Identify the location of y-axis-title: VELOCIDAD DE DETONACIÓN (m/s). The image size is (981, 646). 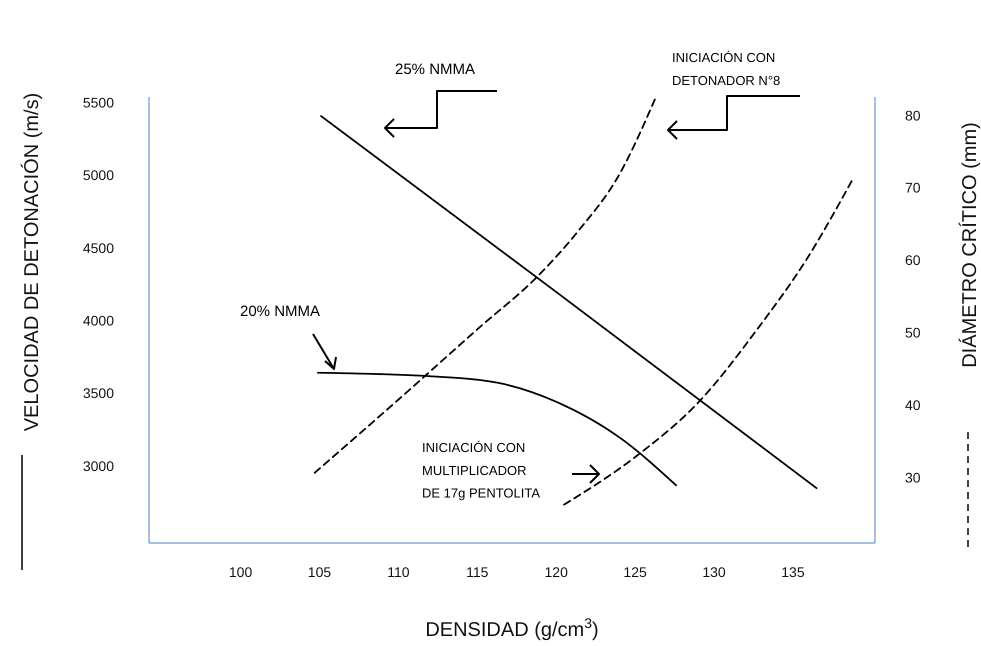
(31, 262).